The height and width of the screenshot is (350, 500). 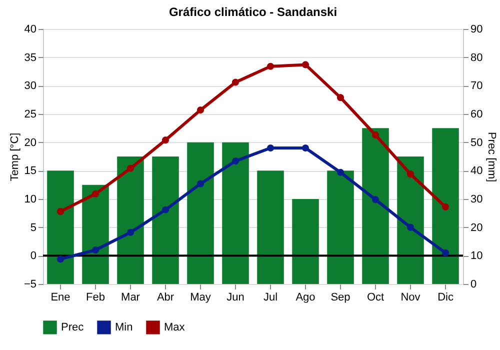 What do you see at coordinates (492, 157) in the screenshot?
I see `y2-axis-title: Prec [mm]` at bounding box center [492, 157].